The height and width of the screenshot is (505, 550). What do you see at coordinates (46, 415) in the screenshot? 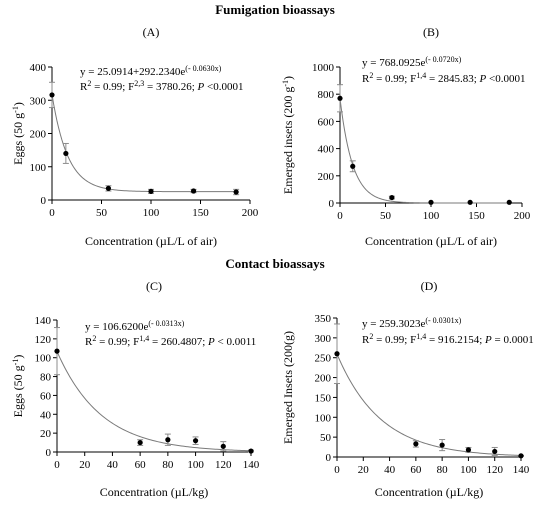
I see `y-tick-label: 40` at bounding box center [46, 415].